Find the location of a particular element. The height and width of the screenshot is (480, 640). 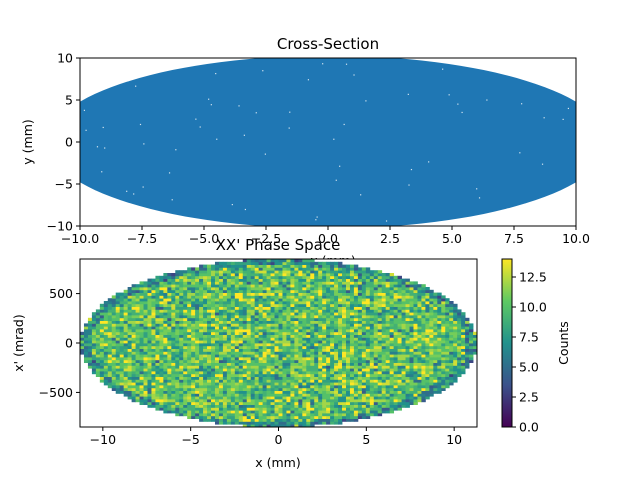

cross-section-x-tick: 0.0 is located at coordinates (328, 236).